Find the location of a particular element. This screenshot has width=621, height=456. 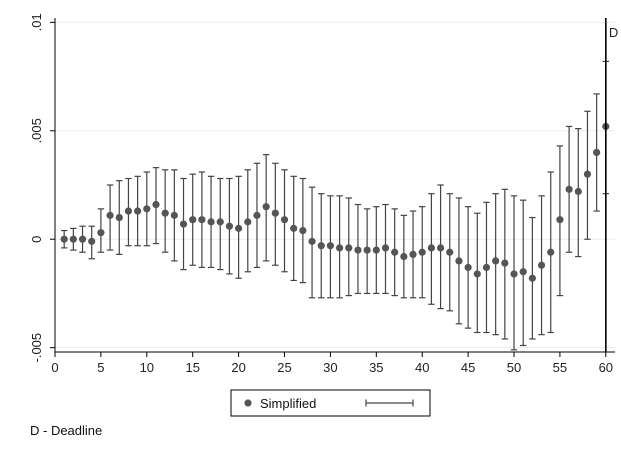

x-tick-label: 5 is located at coordinates (100, 367).